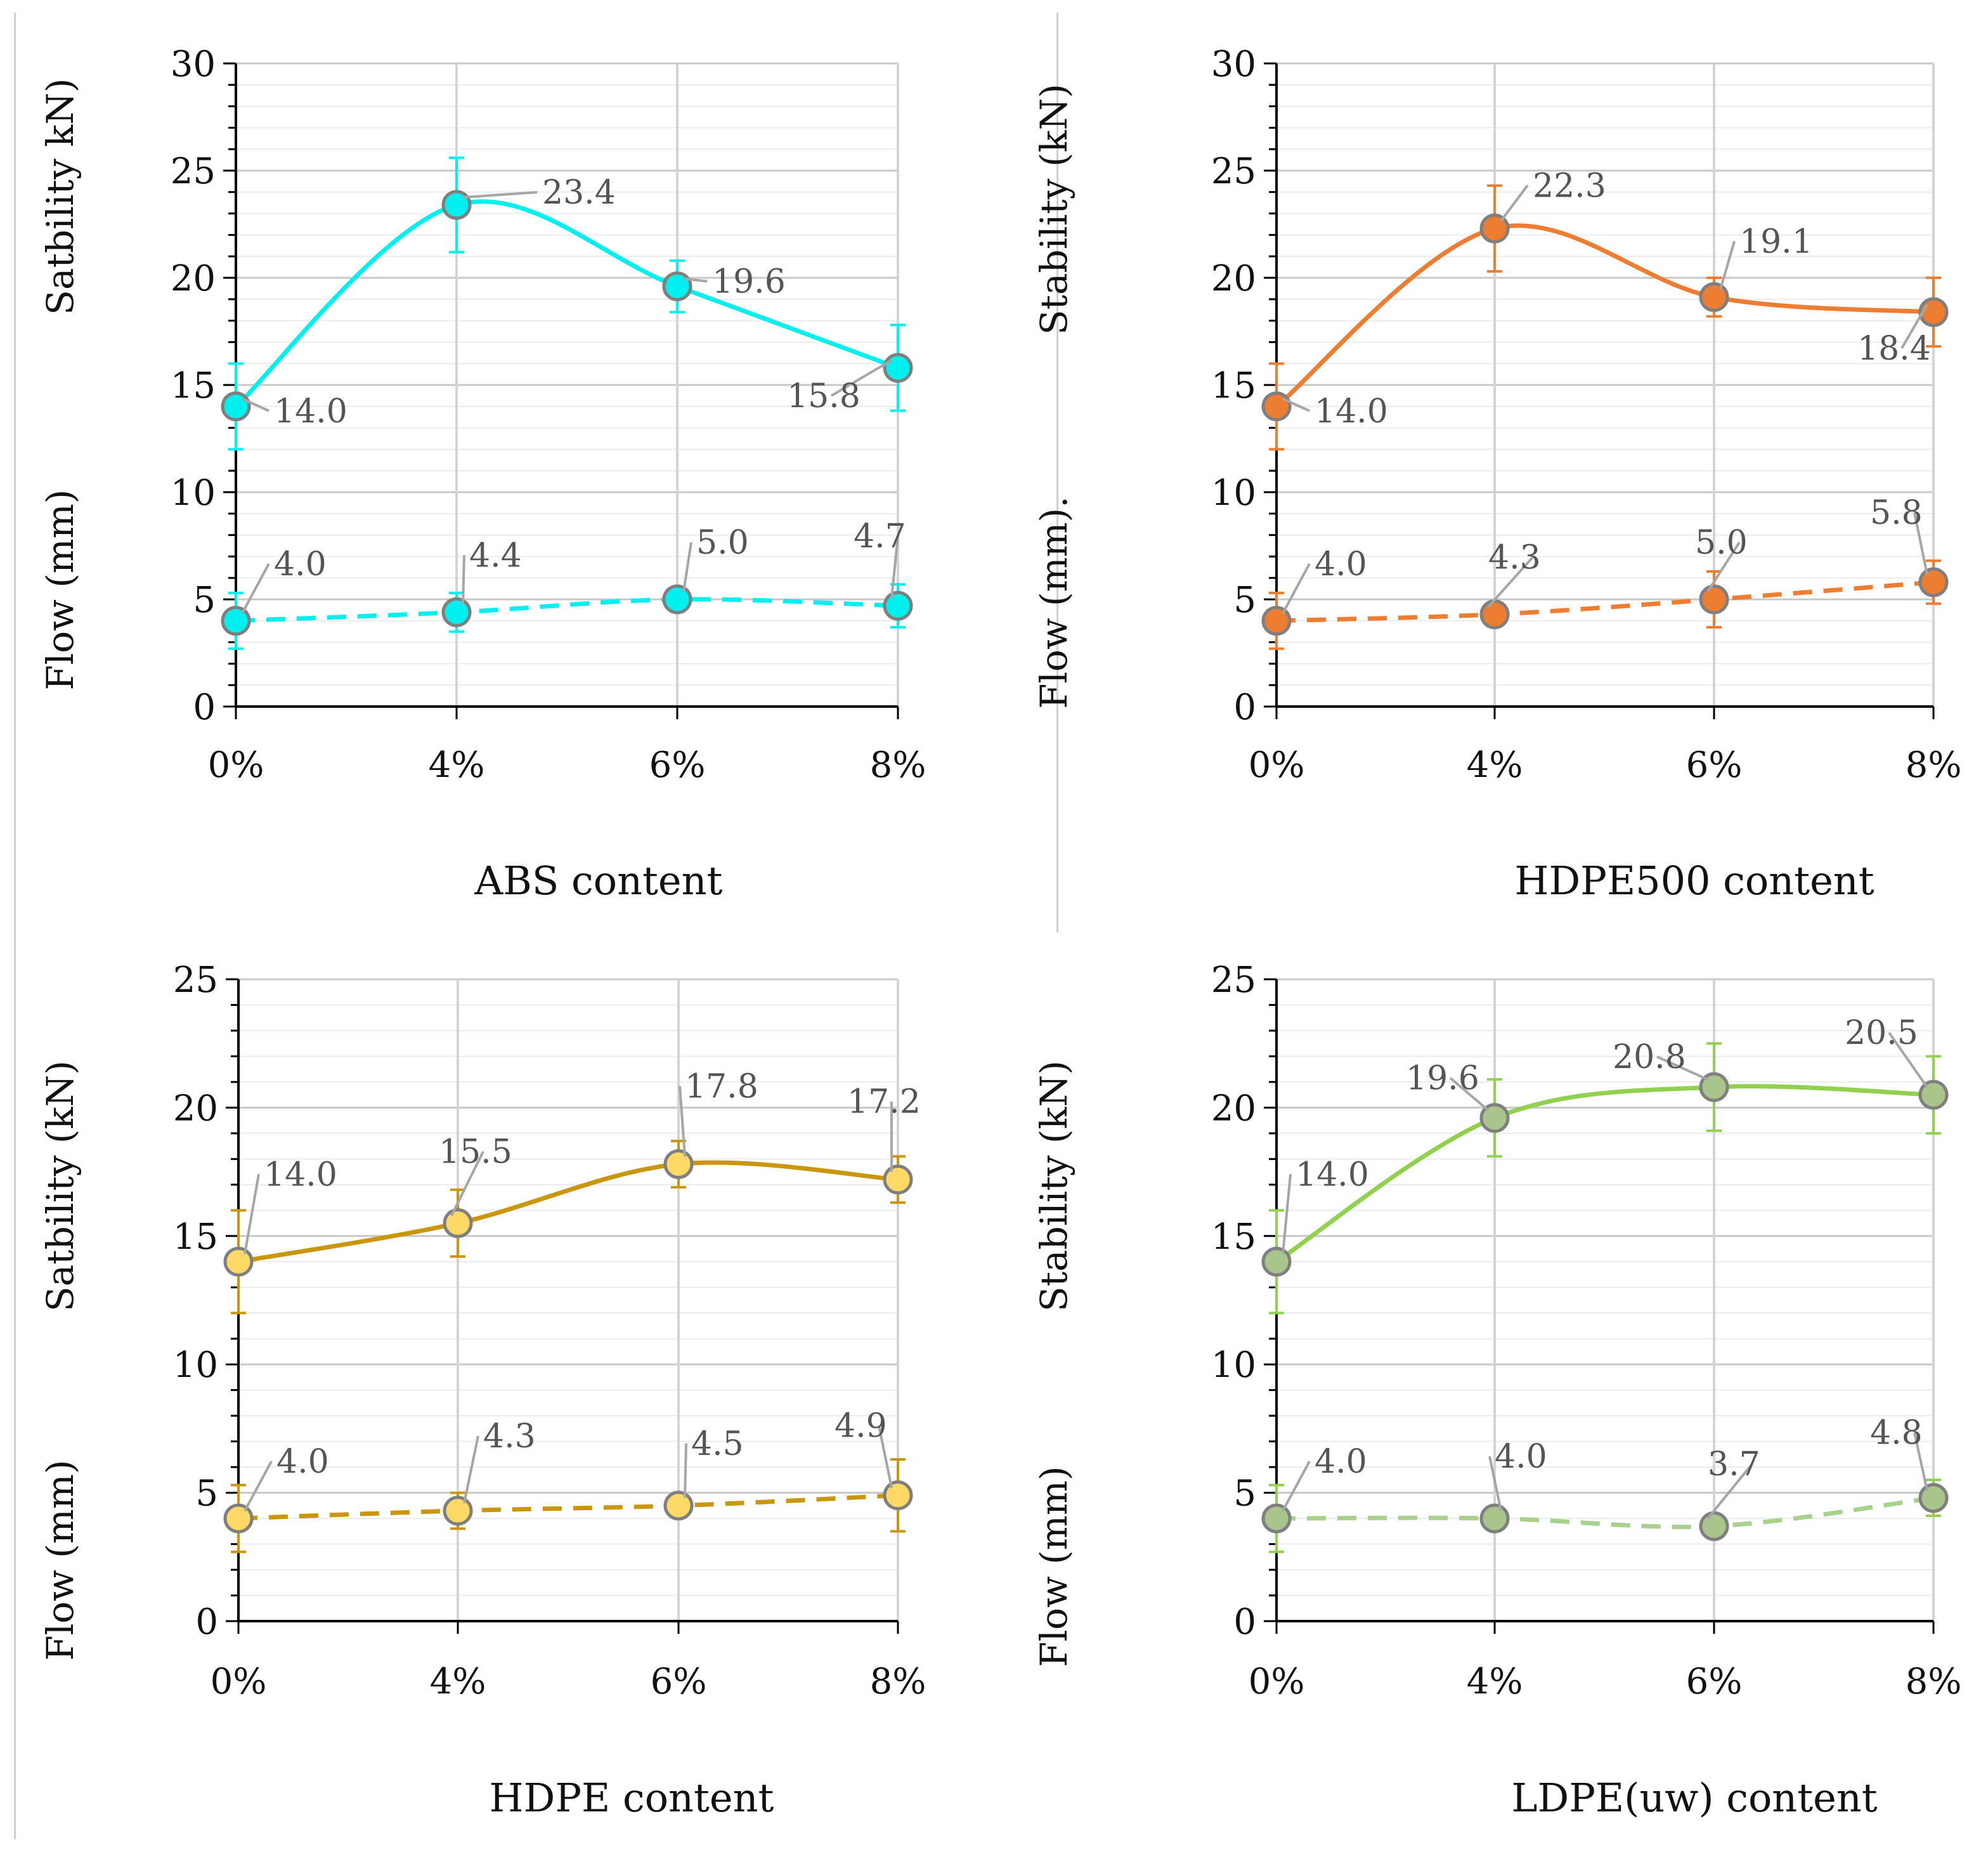 The image size is (1988, 1852). What do you see at coordinates (717, 1444) in the screenshot?
I see `data-label: 4.5` at bounding box center [717, 1444].